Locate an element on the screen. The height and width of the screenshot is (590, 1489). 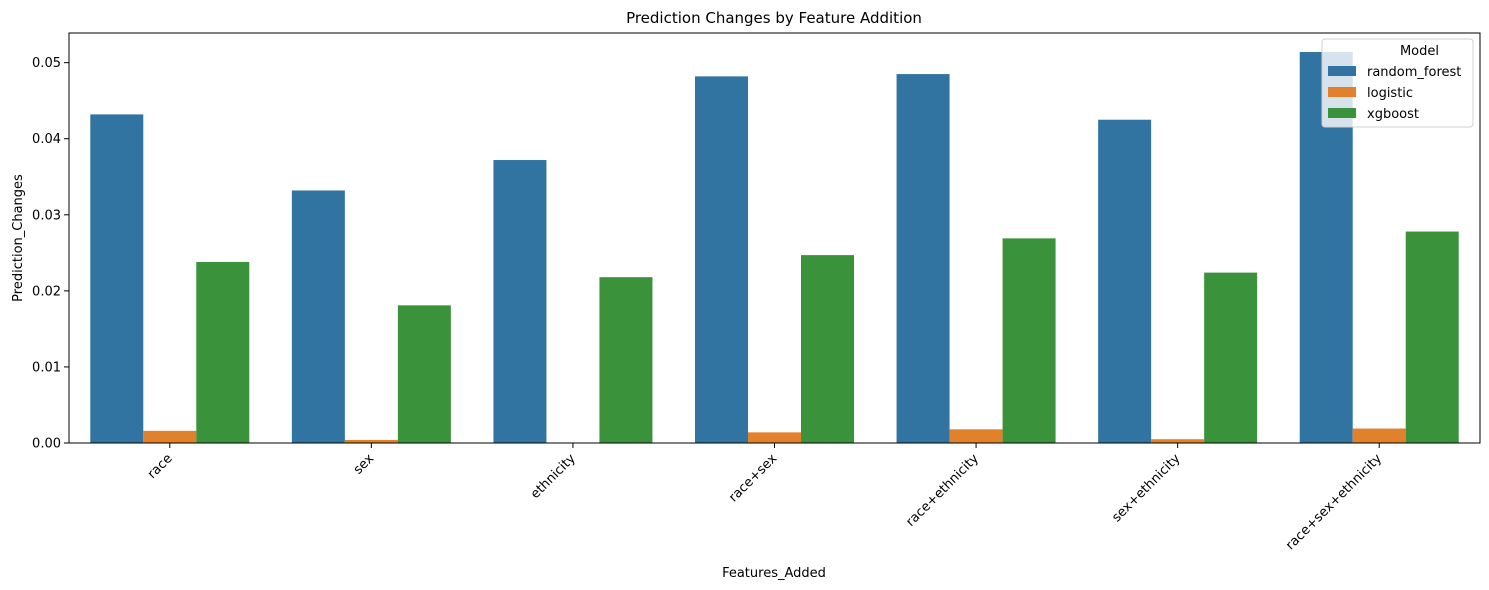
y-tick-label: 0.03 is located at coordinates (46, 215).